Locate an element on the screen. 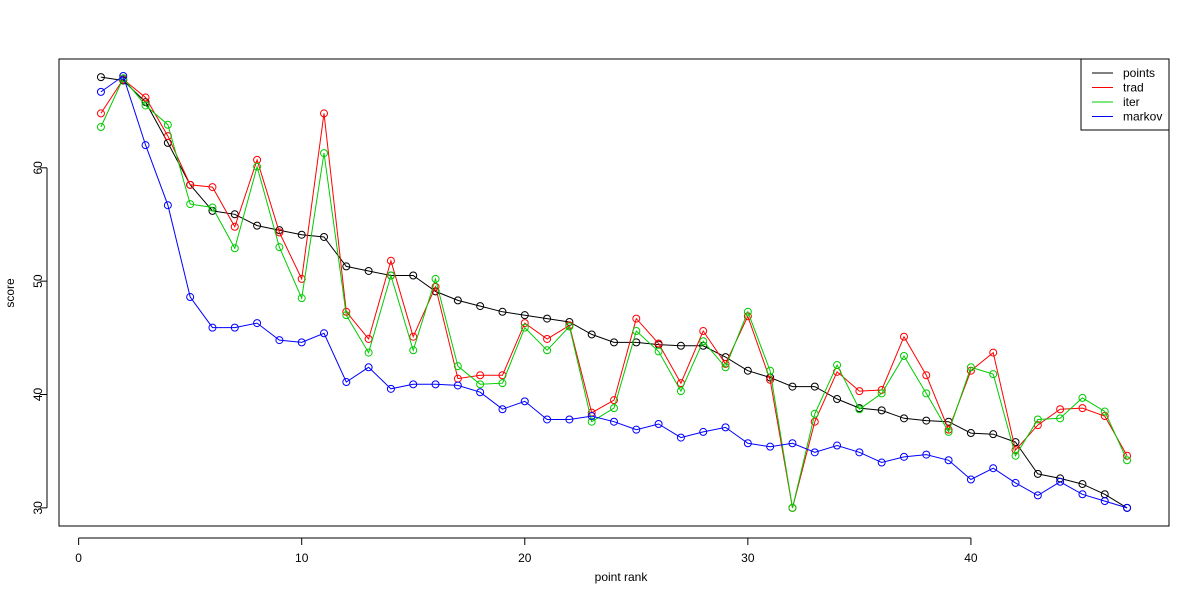 The image size is (1200, 600). y-axis: 30 40 50 60 is located at coordinates (39, 338).